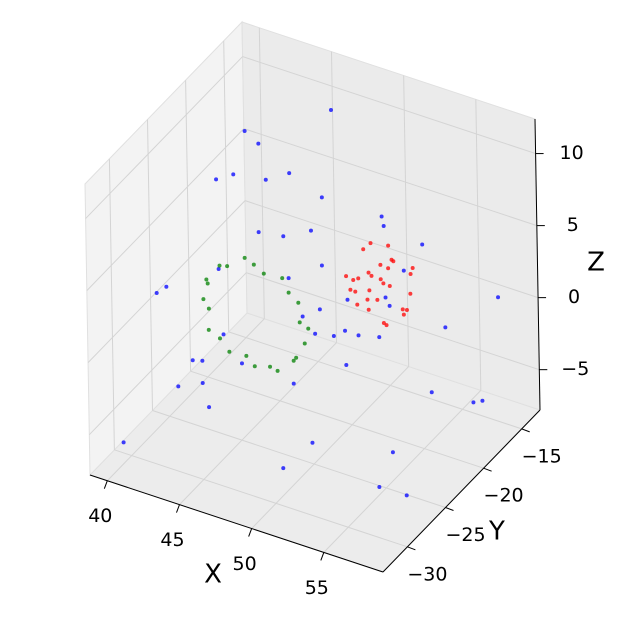 The width and height of the screenshot is (619, 619). Describe the element at coordinates (496, 532) in the screenshot. I see `y-axis-label: Y` at that location.